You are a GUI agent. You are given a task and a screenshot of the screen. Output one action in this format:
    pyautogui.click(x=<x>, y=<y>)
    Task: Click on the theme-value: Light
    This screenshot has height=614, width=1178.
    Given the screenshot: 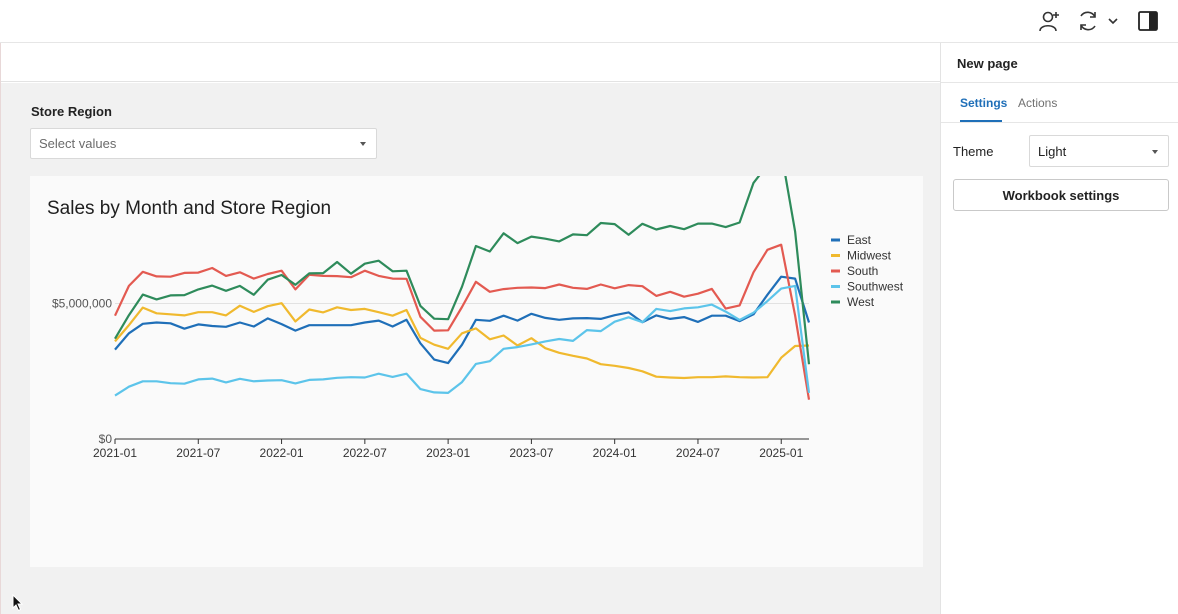 What is the action you would take?
    pyautogui.click(x=1052, y=151)
    